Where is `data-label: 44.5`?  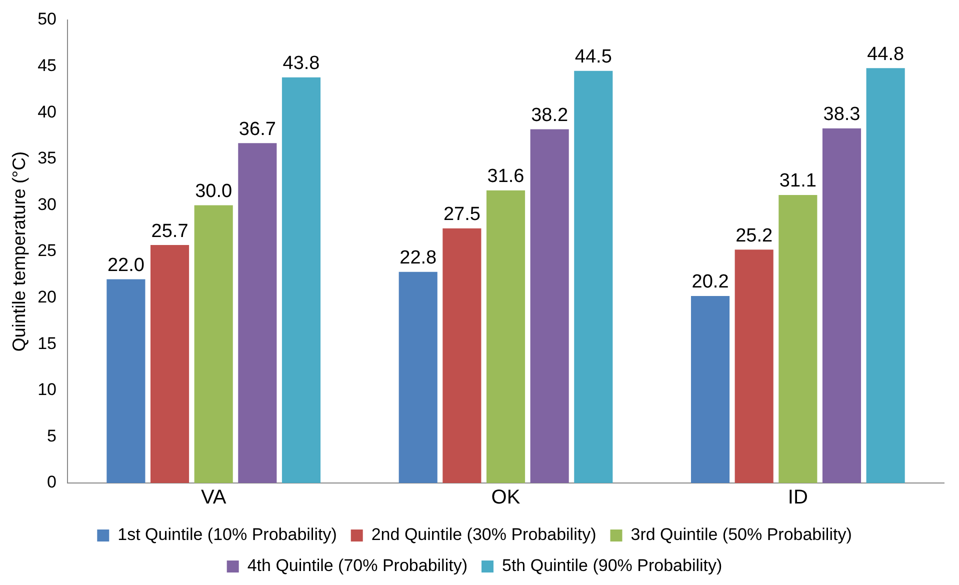 data-label: 44.5 is located at coordinates (593, 57).